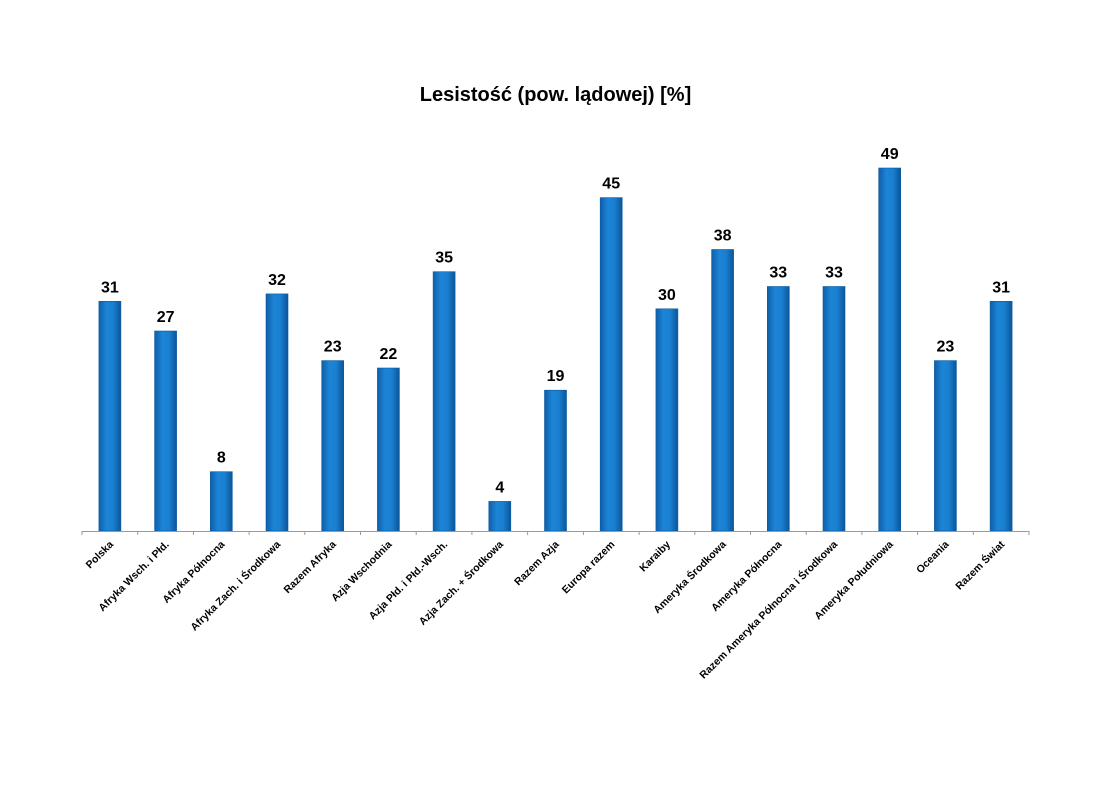 This screenshot has width=1119, height=791. What do you see at coordinates (444, 258) in the screenshot?
I see `data-label: 35` at bounding box center [444, 258].